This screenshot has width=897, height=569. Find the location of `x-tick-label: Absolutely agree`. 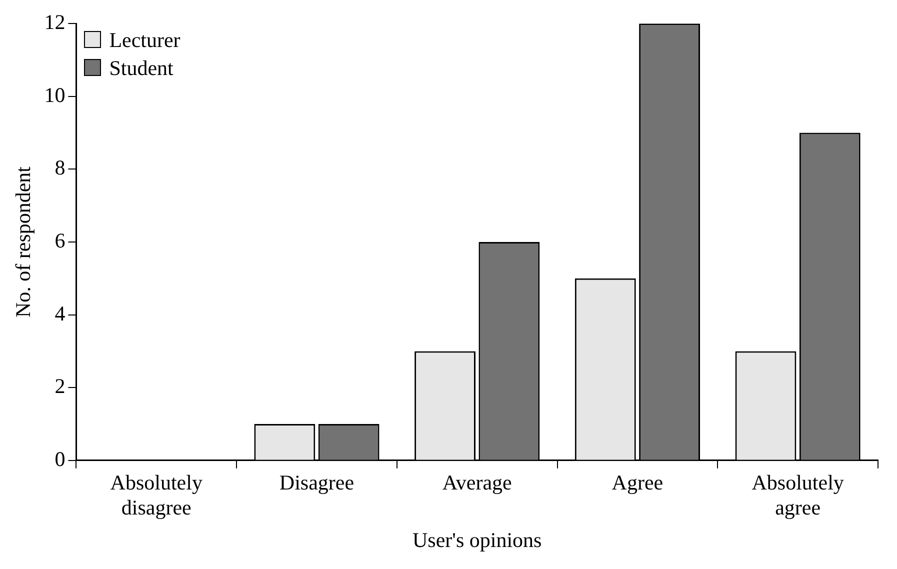

x-tick-label: Absolutely agree is located at coordinates (798, 495).